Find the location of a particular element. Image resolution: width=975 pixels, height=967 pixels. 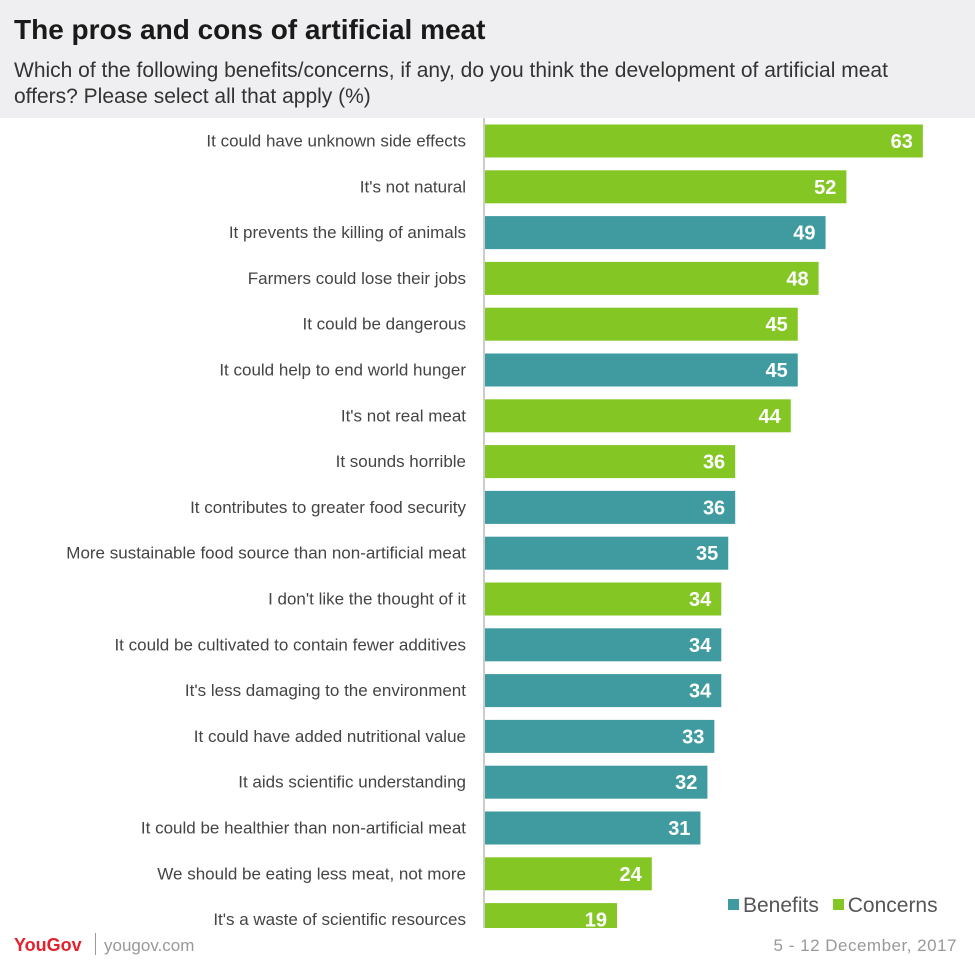

category-label: It's not natural is located at coordinates (413, 186).